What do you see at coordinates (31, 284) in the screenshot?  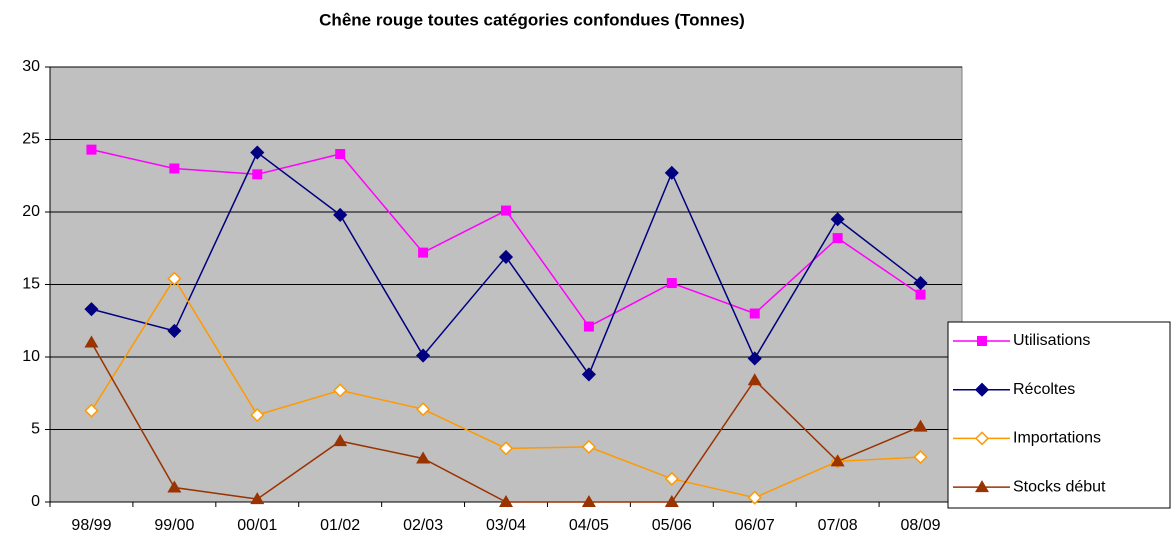 I see `y-tick-label: 15` at bounding box center [31, 284].